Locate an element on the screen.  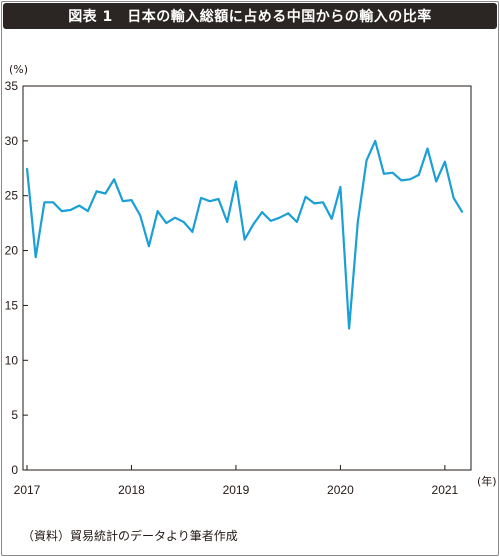
figure-title-bar: 図表 1 日本の輸入総額に占める中国からの輸入の比率 is located at coordinates (250, 16).